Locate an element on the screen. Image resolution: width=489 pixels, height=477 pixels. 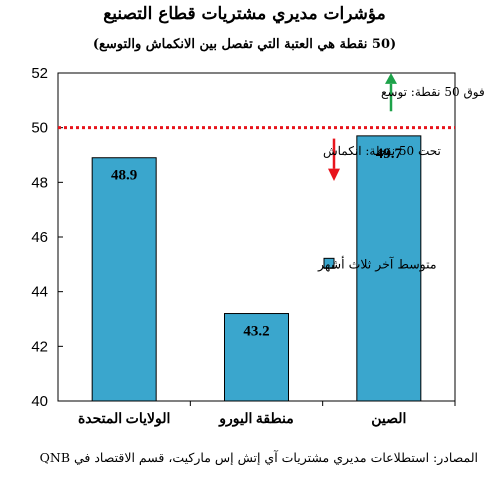
y-tick-label: 46 is located at coordinates (39, 237).